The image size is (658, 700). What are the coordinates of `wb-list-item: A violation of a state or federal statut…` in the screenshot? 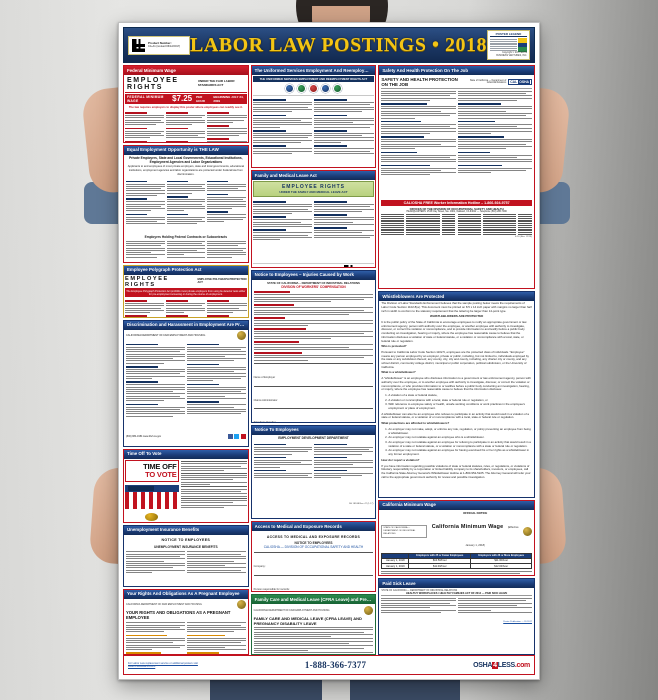 It's located at (460, 395).